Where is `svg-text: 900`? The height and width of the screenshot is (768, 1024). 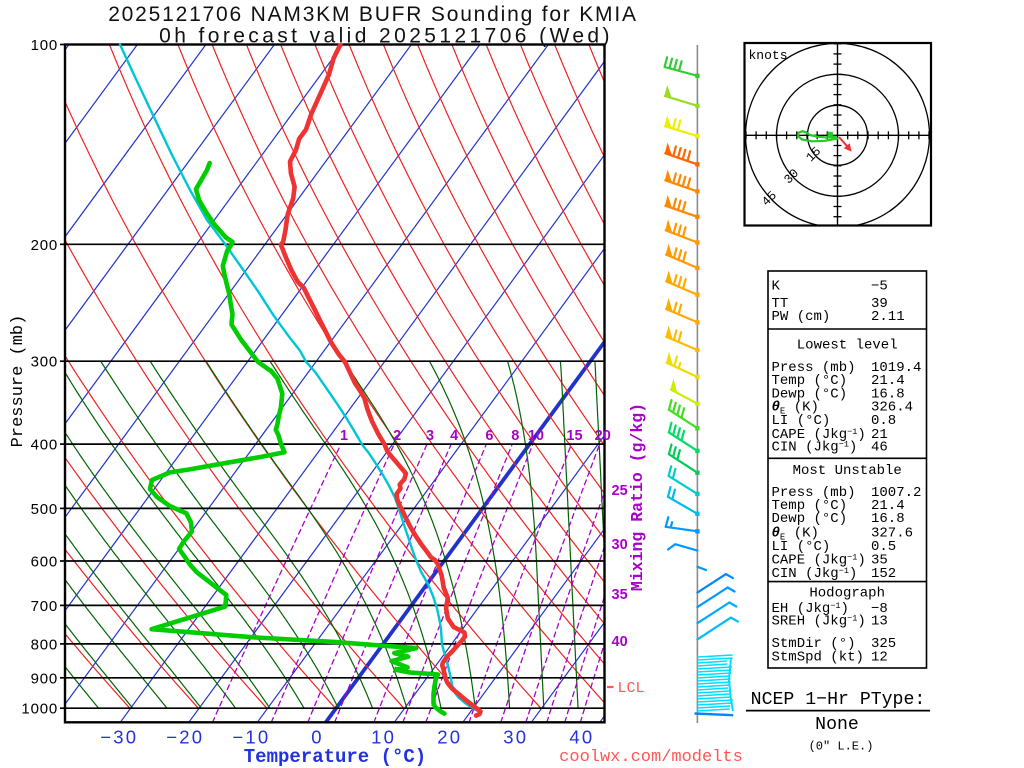 svg-text: 900 is located at coordinates (44, 678).